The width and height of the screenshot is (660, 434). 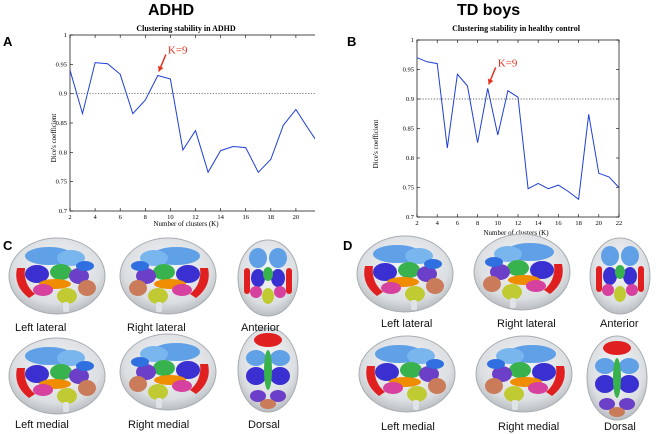 I want to click on chart-b-series-line, so click(x=518, y=129).